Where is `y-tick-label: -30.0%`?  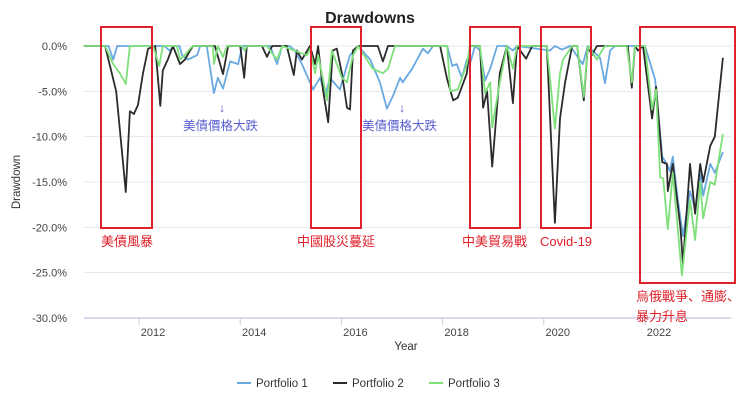
y-tick-label: -30.0% is located at coordinates (49, 319).